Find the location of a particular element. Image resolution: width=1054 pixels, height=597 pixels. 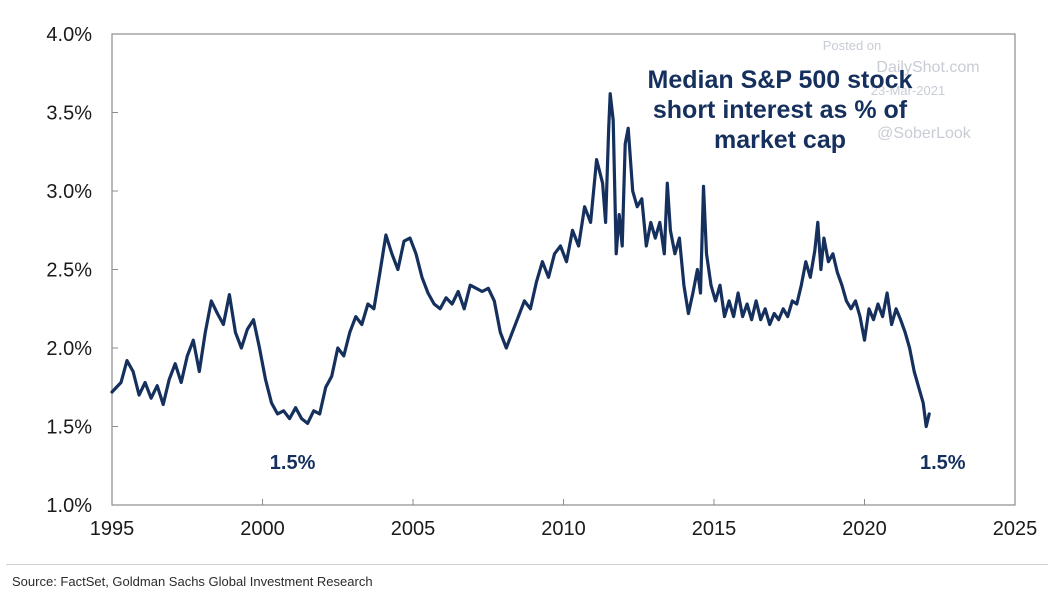

chart-title-line: short interest as % of is located at coordinates (780, 110).